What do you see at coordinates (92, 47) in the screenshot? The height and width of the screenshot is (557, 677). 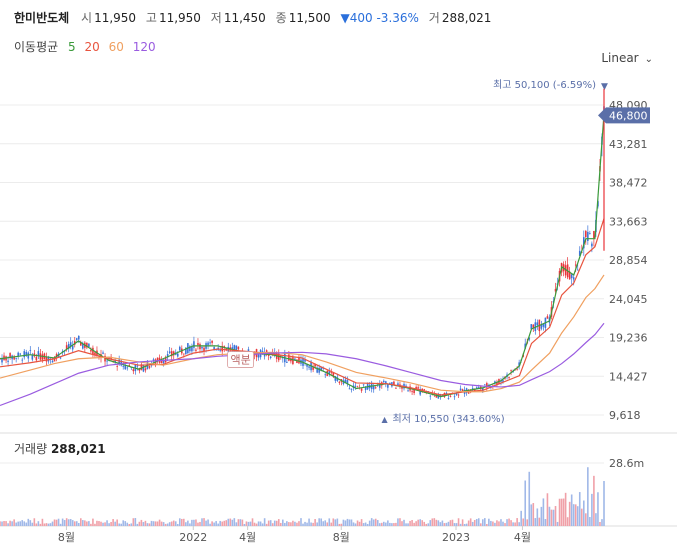 I see `ma-20-label: 20` at bounding box center [92, 47].